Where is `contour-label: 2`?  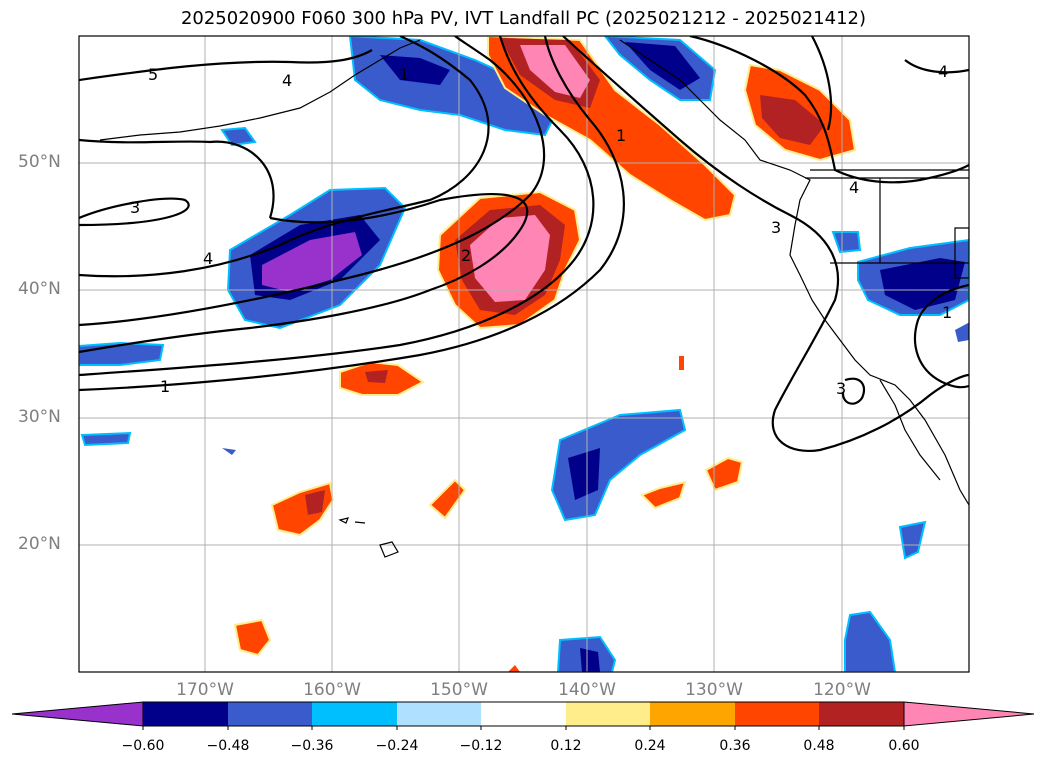 contour-label: 2 is located at coordinates (466, 255).